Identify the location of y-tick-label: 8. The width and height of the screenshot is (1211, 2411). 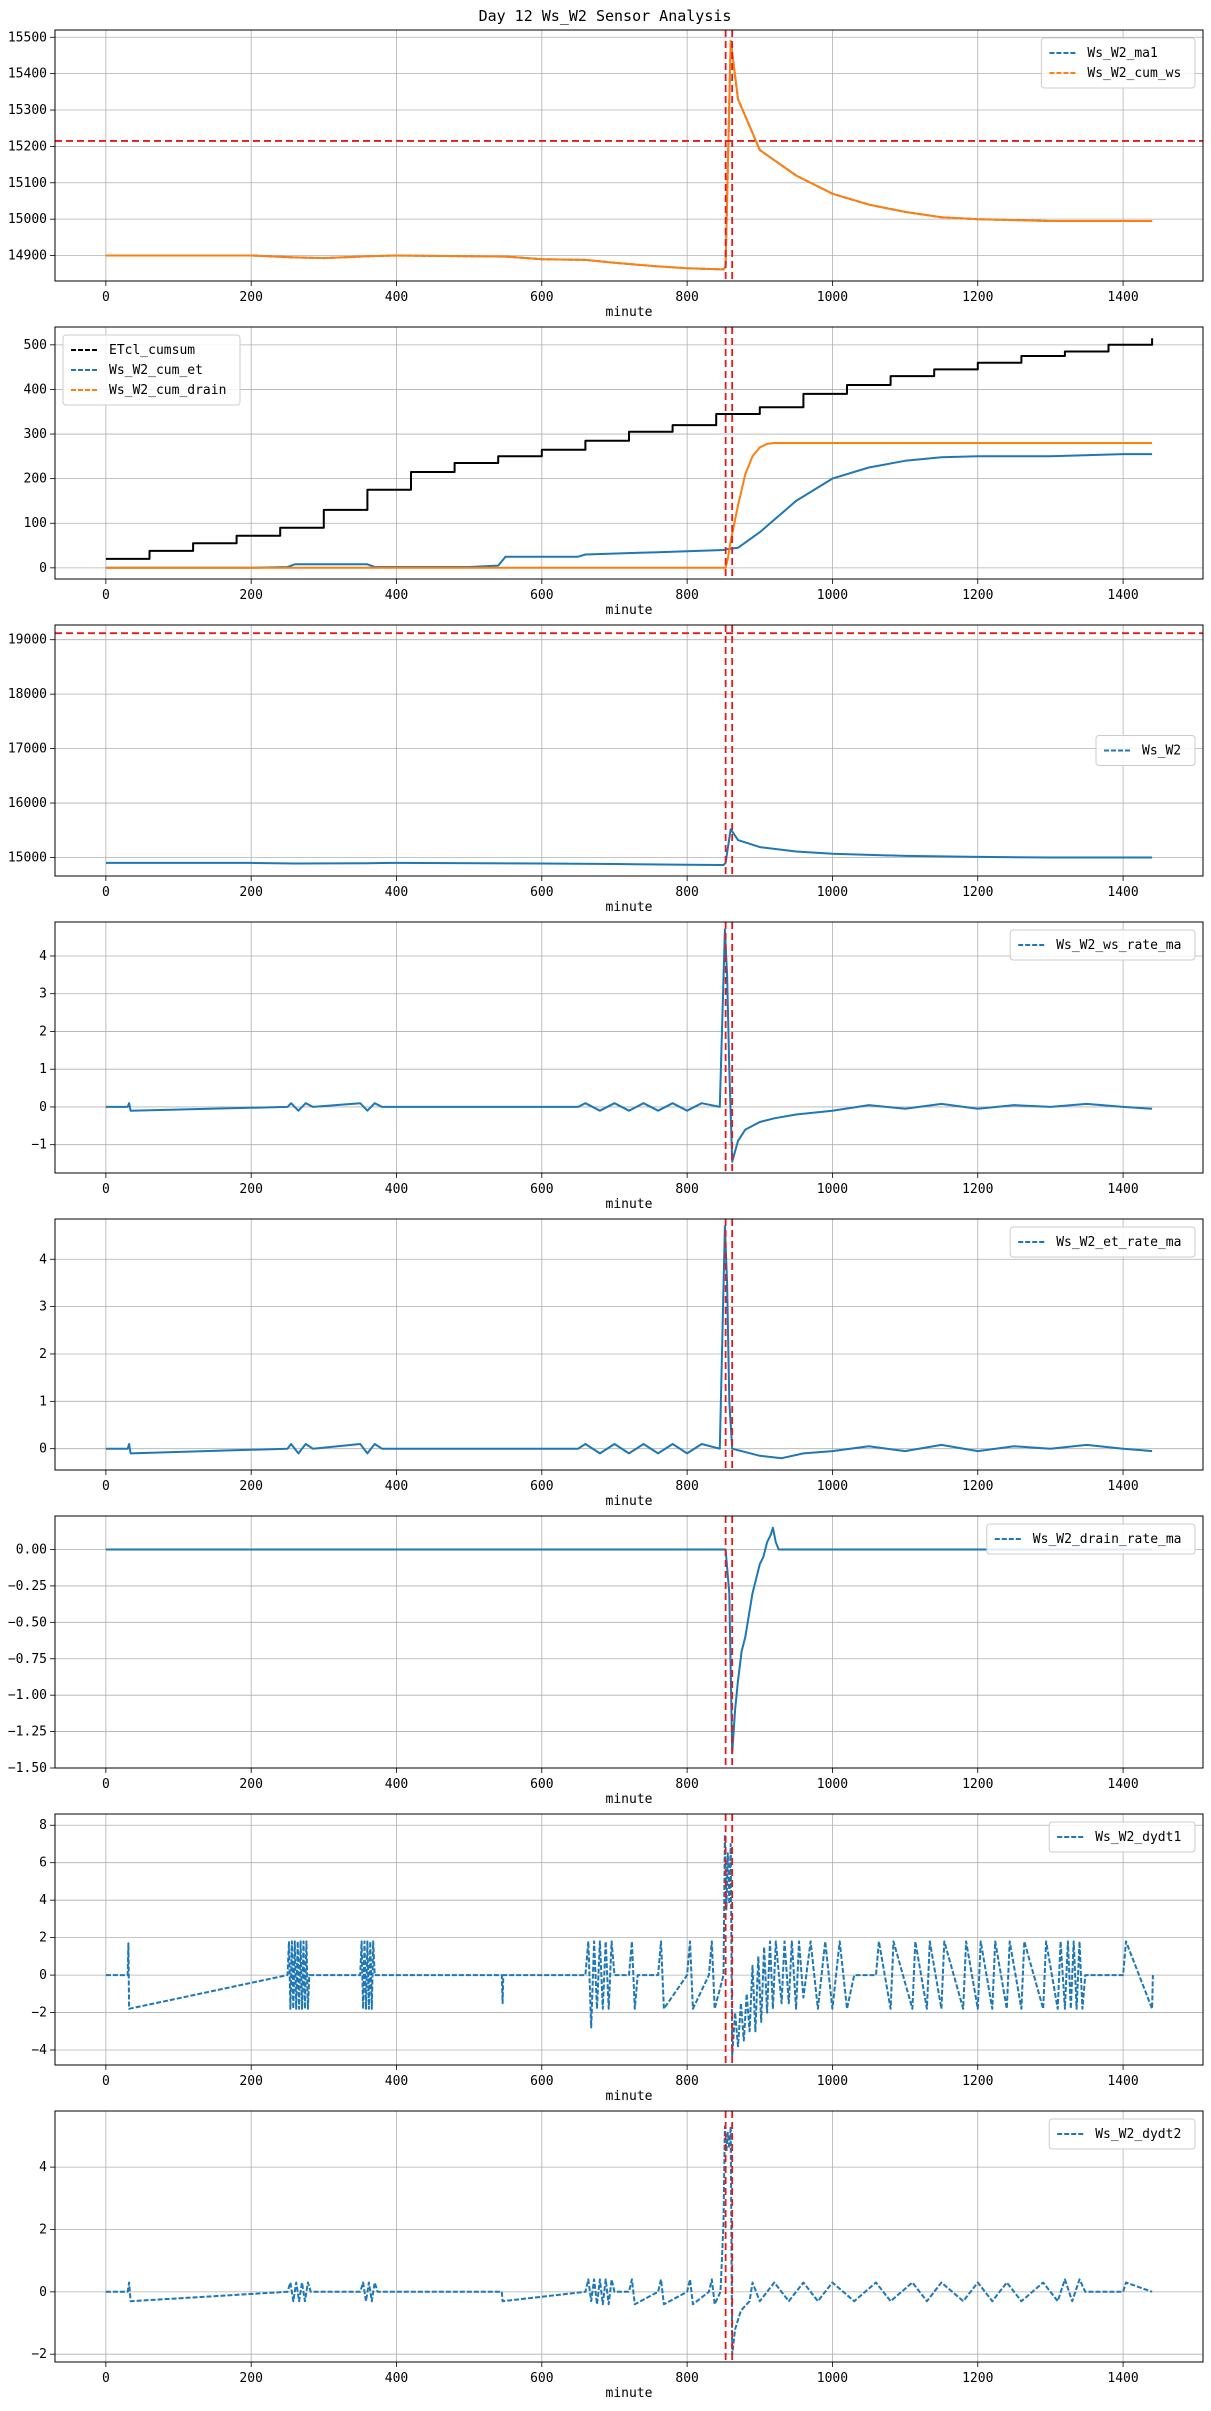
(43, 1825).